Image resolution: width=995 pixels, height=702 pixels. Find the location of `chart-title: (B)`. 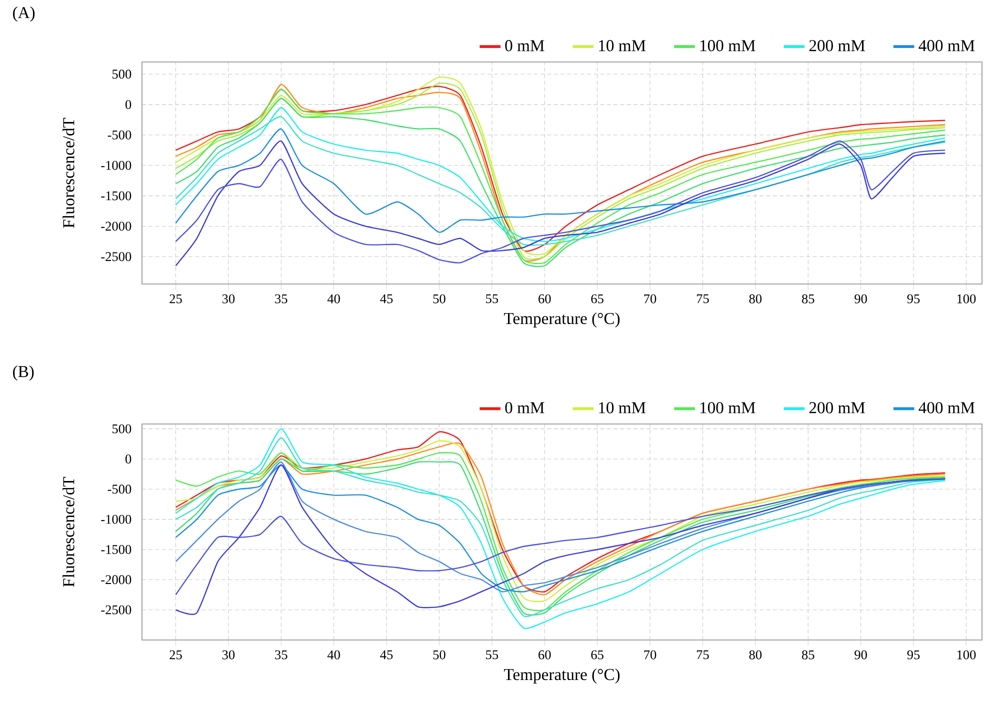

chart-title: (B) is located at coordinates (23, 373).